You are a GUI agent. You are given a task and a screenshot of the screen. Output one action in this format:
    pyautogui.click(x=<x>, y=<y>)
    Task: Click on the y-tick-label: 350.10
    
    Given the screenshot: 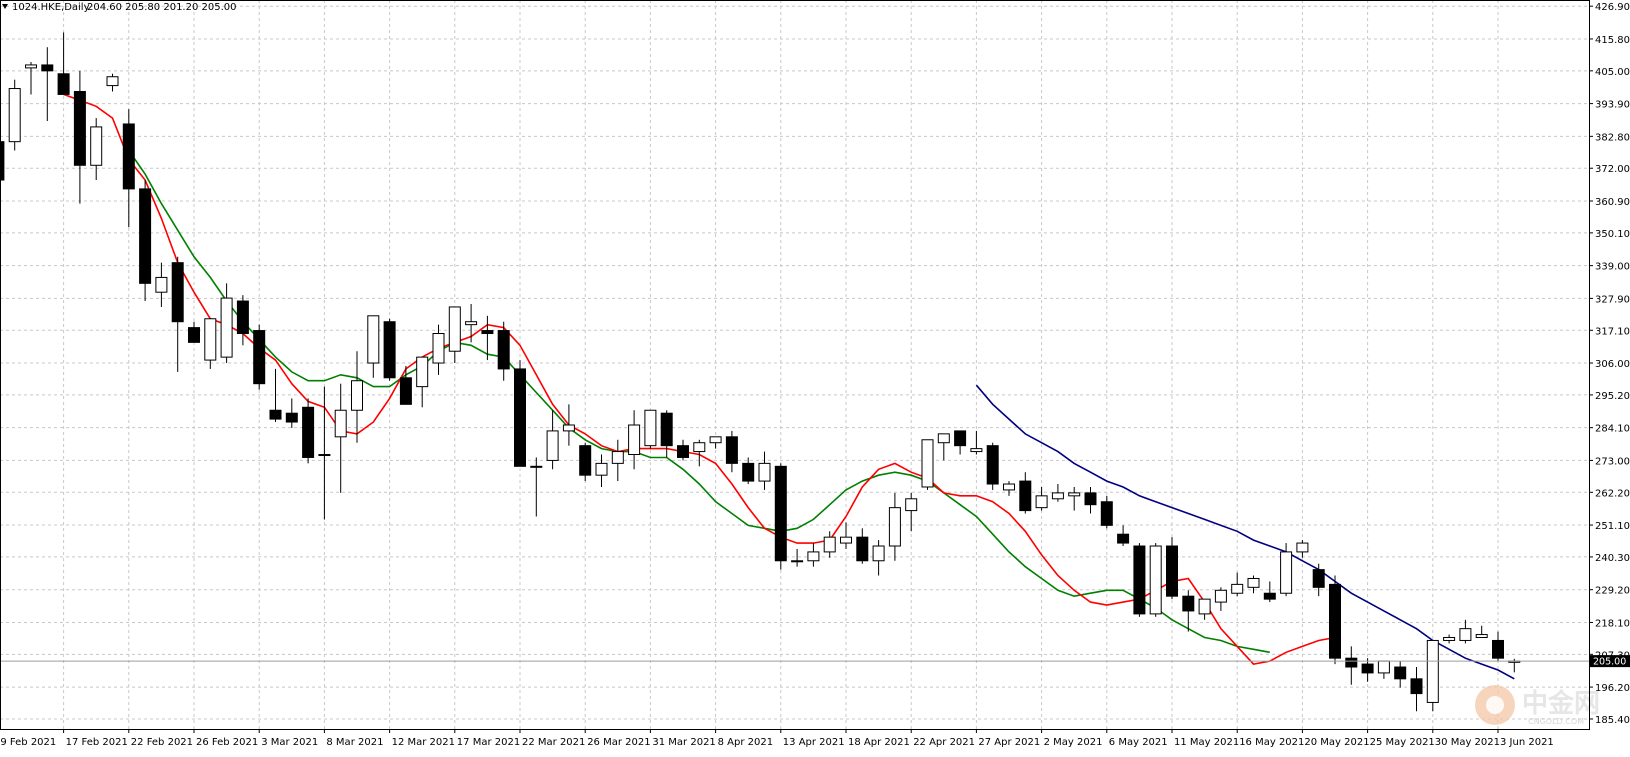 What is the action you would take?
    pyautogui.click(x=1612, y=234)
    